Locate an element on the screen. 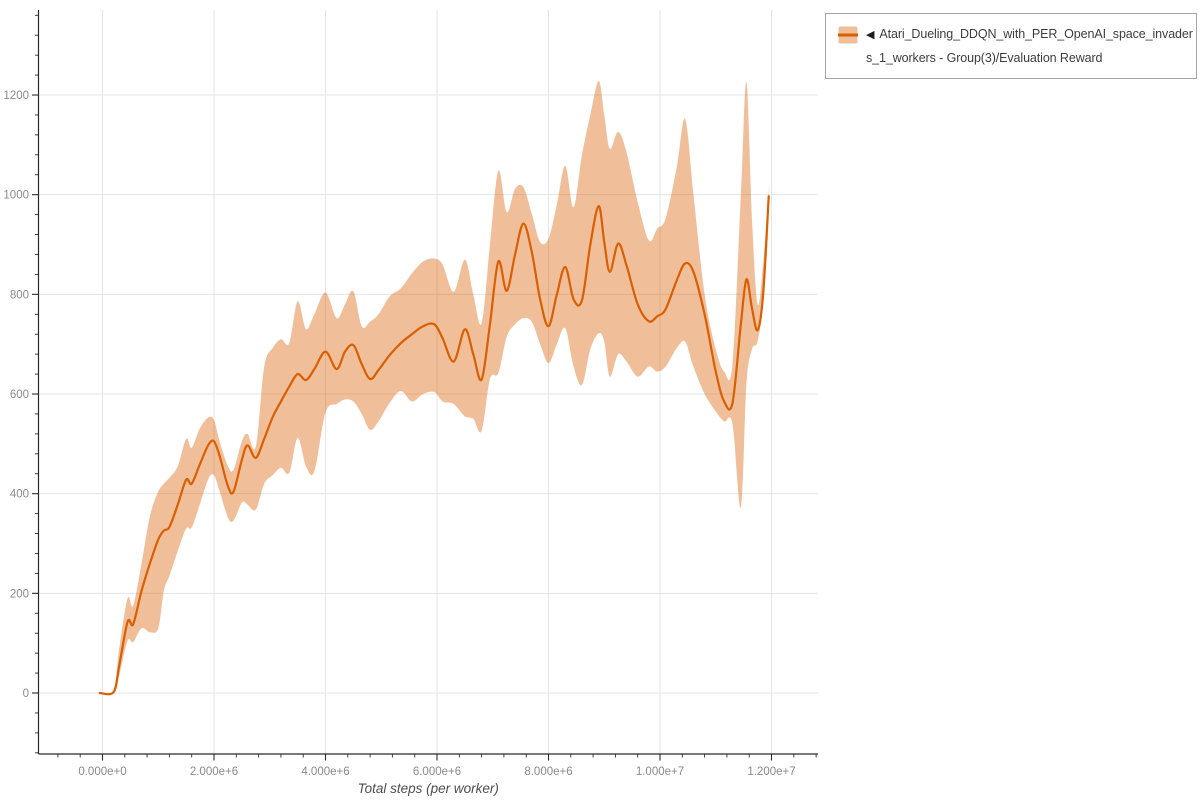  x-axis-title: Total steps (per worker) is located at coordinates (428, 788).